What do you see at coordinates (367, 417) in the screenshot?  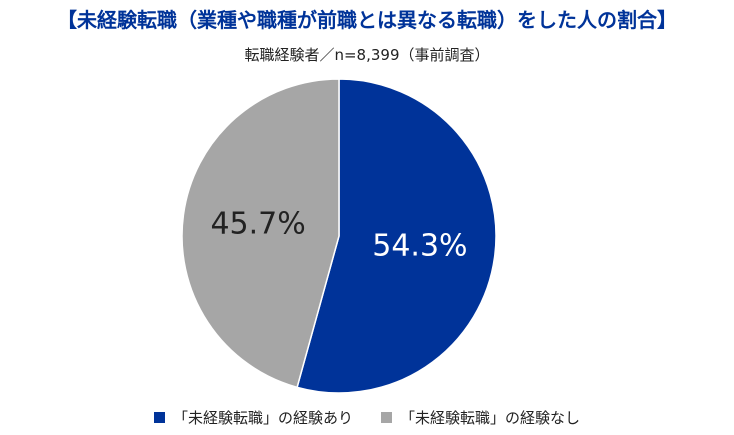 I see `legend: 「未経験転職」の経験あり 「未経験転職」の経験なし` at bounding box center [367, 417].